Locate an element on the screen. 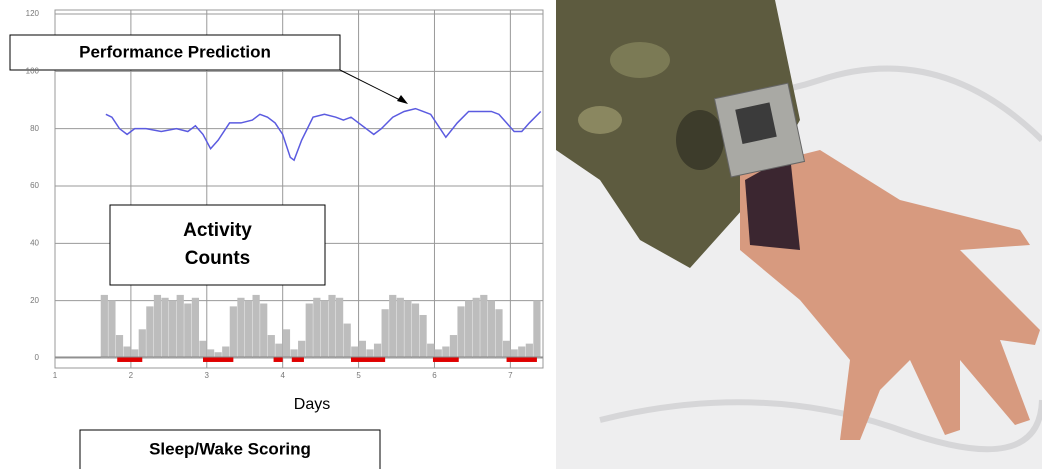  arrow-head is located at coordinates (402, 99).